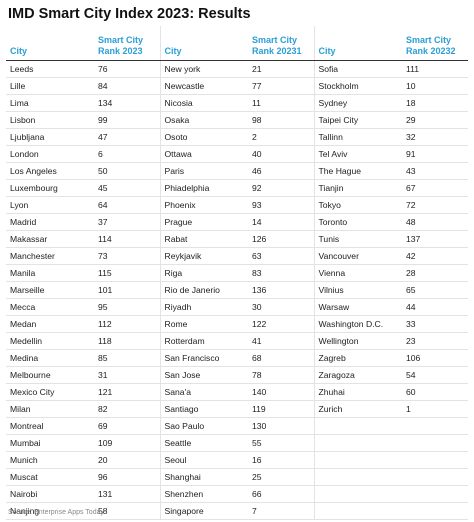 This screenshot has height=522, width=474. Describe the element at coordinates (50, 239) in the screenshot. I see `city-cell: Makassar` at that location.